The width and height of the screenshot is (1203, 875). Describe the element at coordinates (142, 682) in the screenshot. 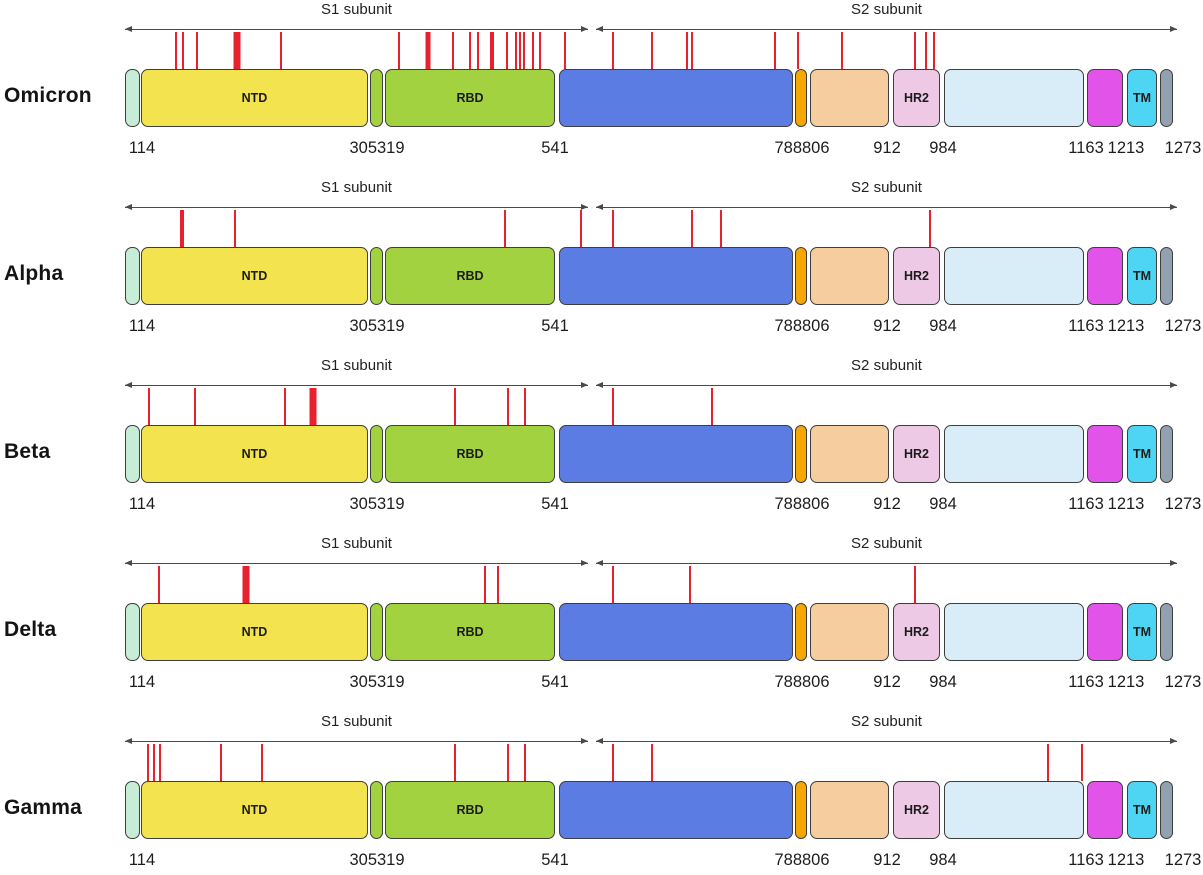

I see `axis-label: 114` at that location.